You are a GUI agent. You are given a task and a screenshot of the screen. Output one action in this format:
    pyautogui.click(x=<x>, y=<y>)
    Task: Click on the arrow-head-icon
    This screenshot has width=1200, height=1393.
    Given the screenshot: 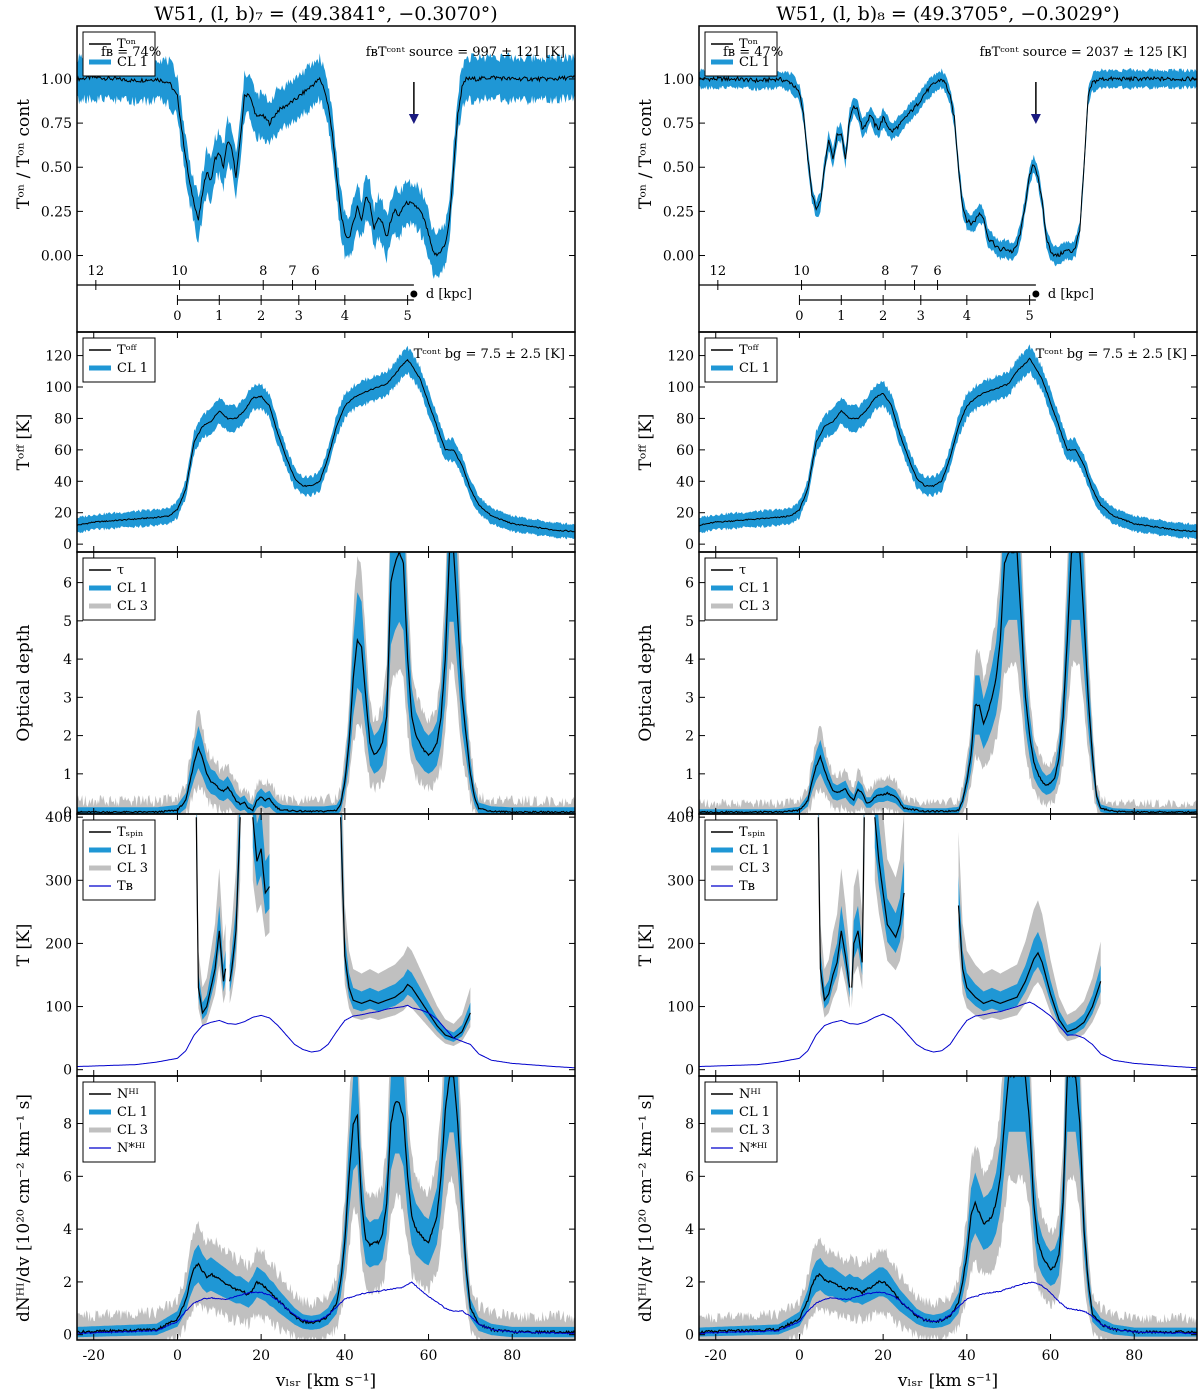 What is the action you would take?
    pyautogui.click(x=1035, y=119)
    